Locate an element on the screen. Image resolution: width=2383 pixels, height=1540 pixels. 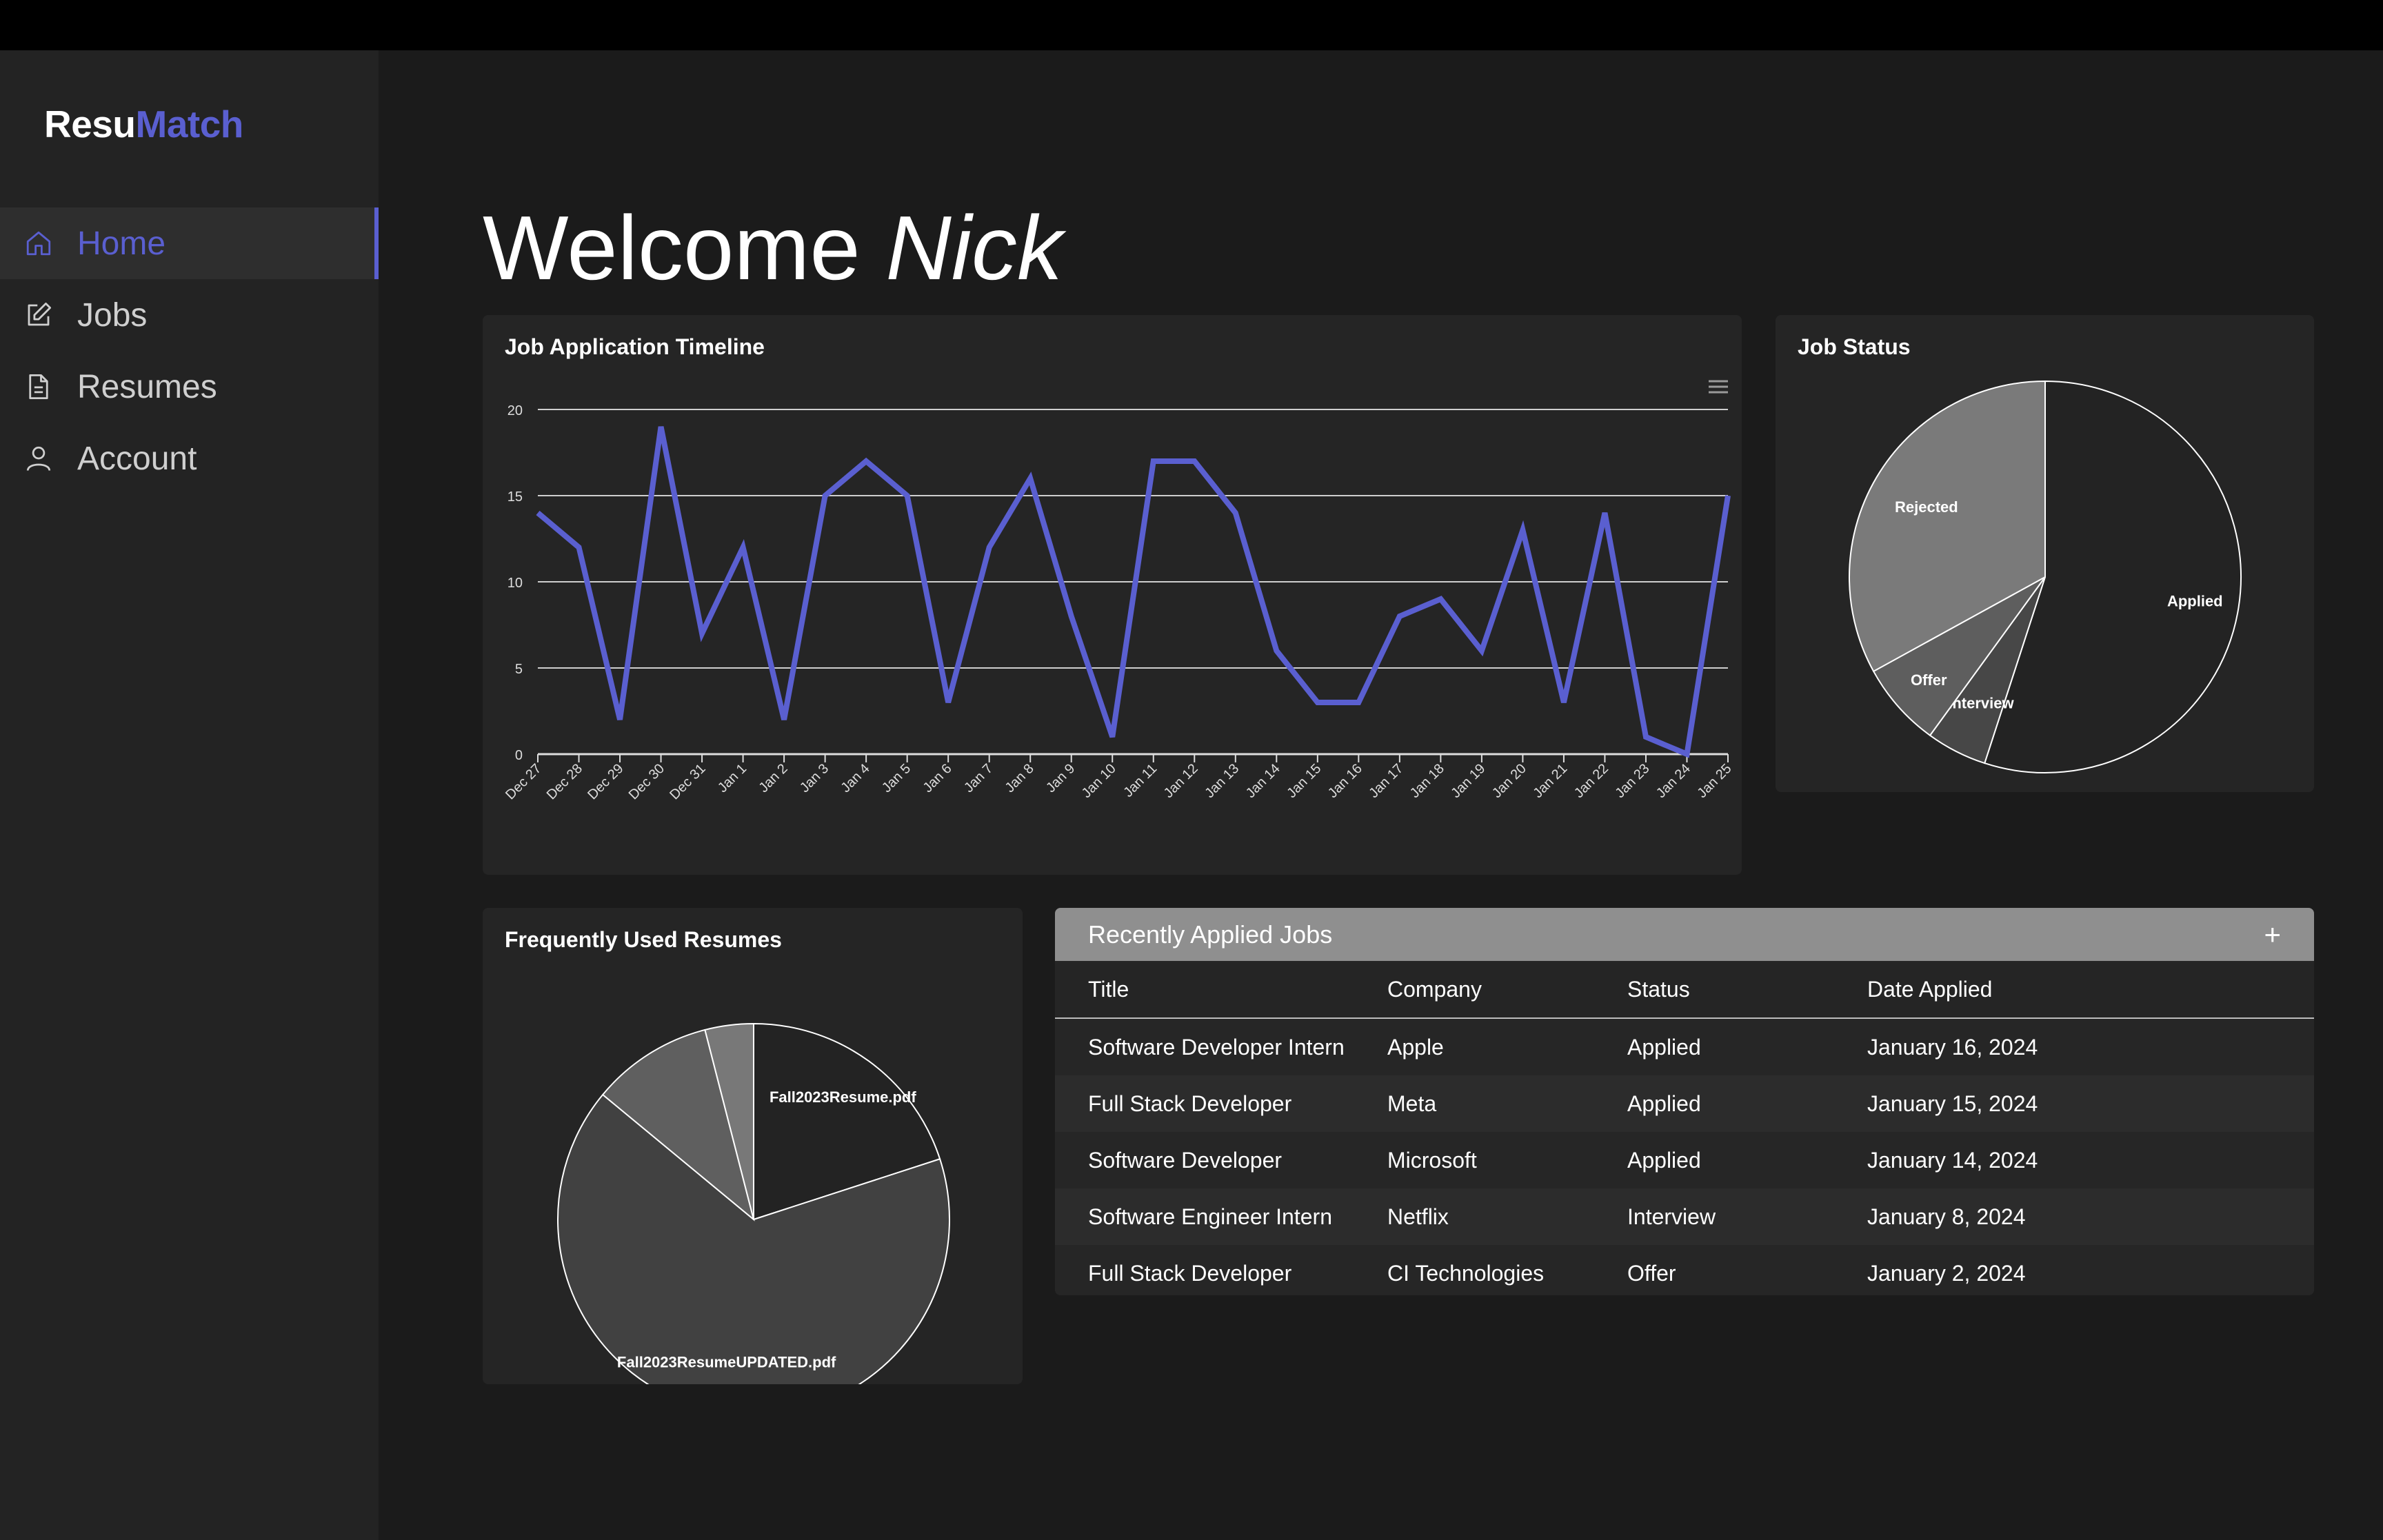
column-header-date-applied: Date Applied is located at coordinates (2090, 990).